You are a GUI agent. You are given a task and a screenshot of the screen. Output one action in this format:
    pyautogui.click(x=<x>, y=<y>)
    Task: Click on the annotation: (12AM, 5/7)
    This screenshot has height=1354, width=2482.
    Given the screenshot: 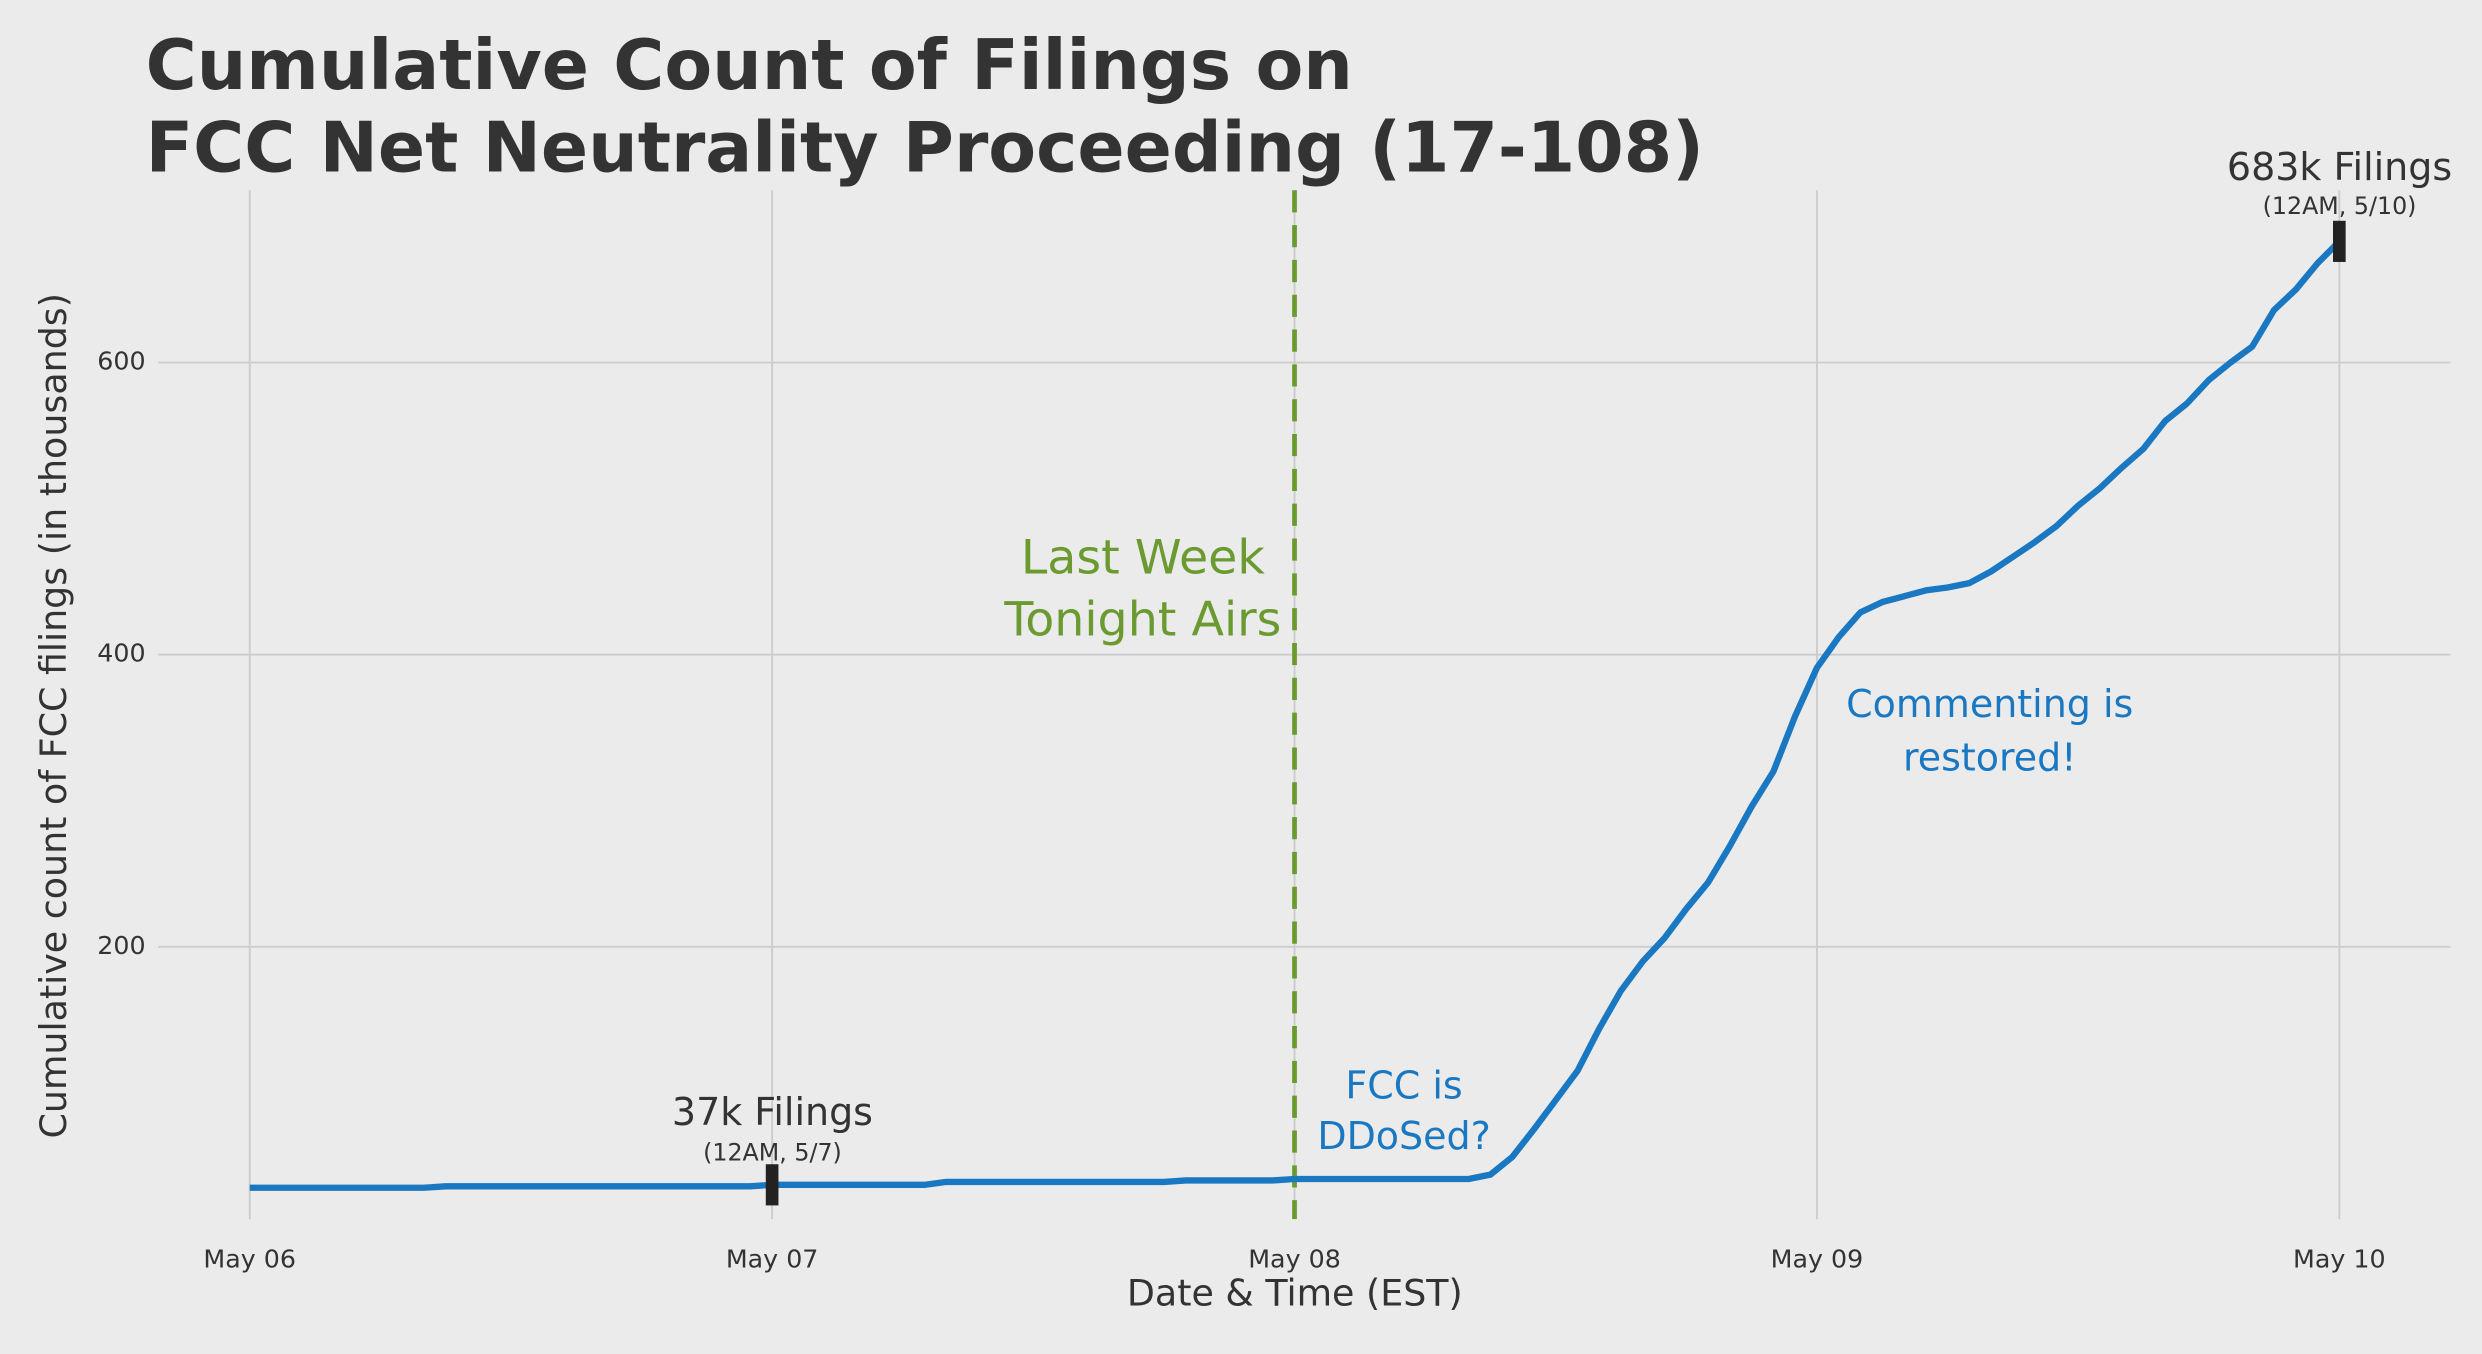 What is the action you would take?
    pyautogui.click(x=772, y=1153)
    